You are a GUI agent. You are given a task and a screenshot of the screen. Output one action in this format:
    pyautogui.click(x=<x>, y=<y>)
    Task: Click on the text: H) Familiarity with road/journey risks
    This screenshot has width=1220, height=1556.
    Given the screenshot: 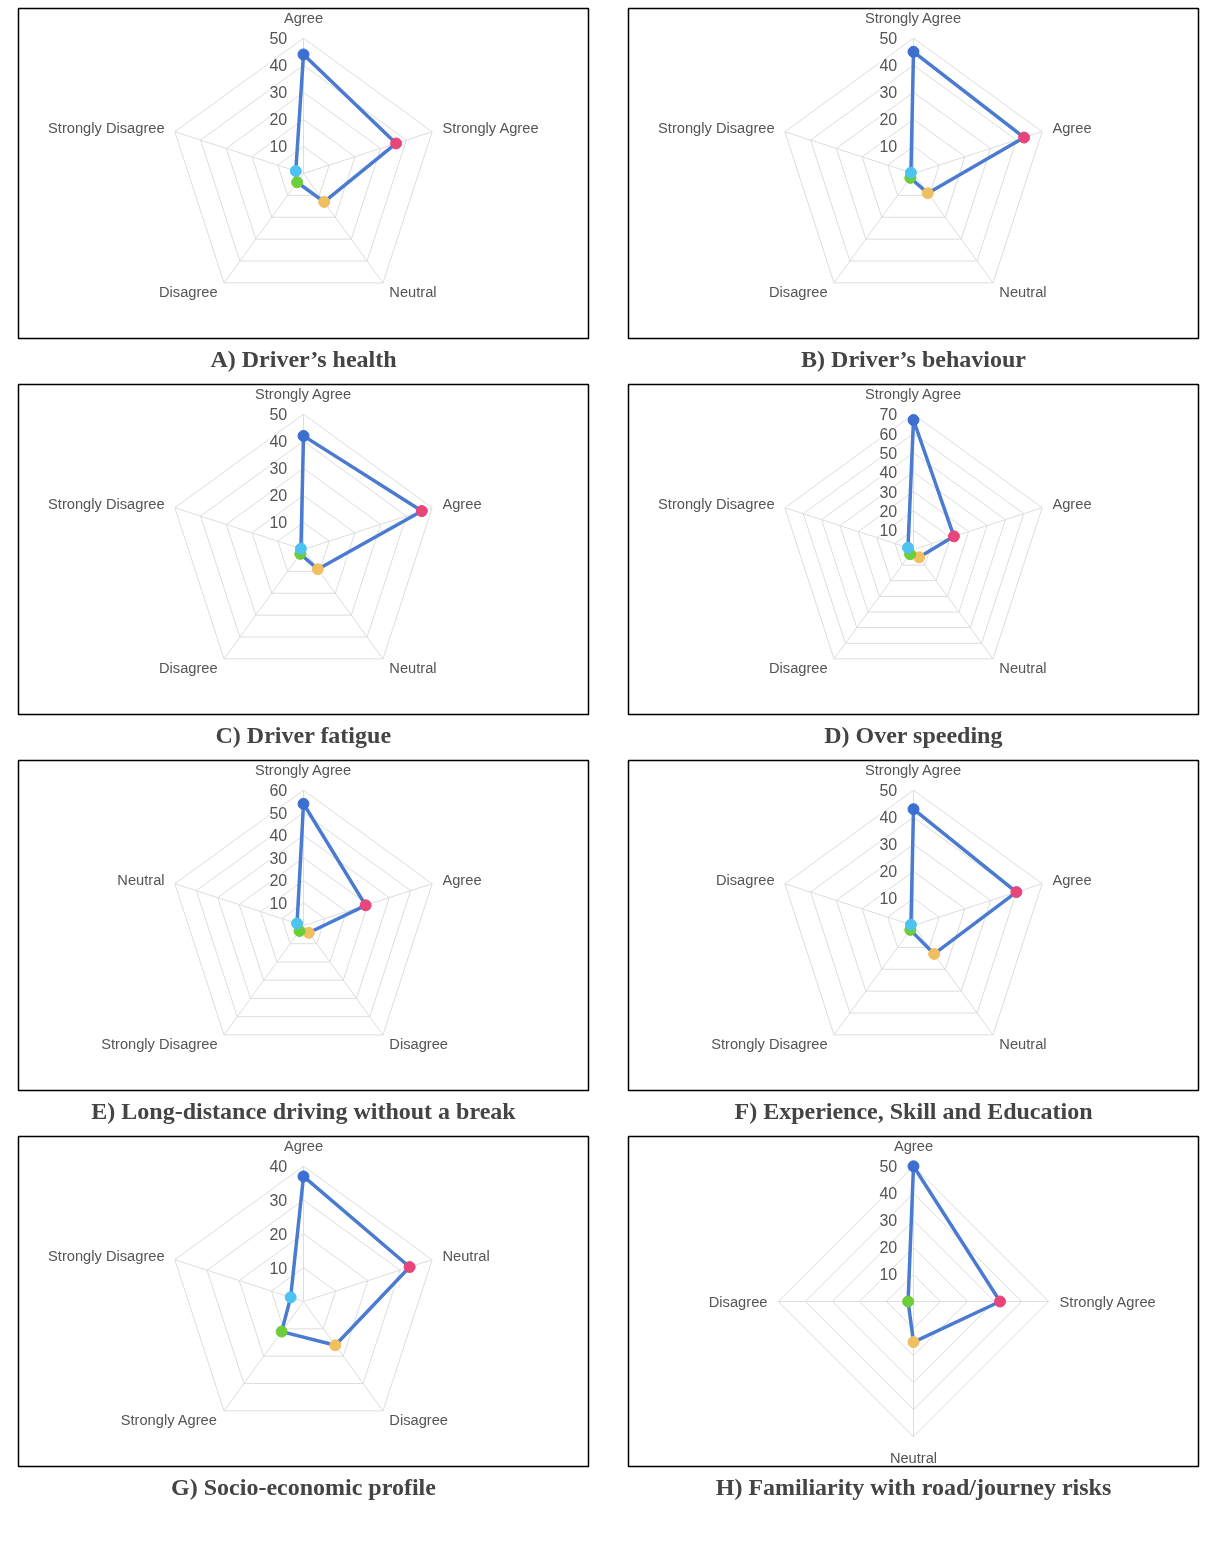 What is the action you would take?
    pyautogui.click(x=913, y=1486)
    